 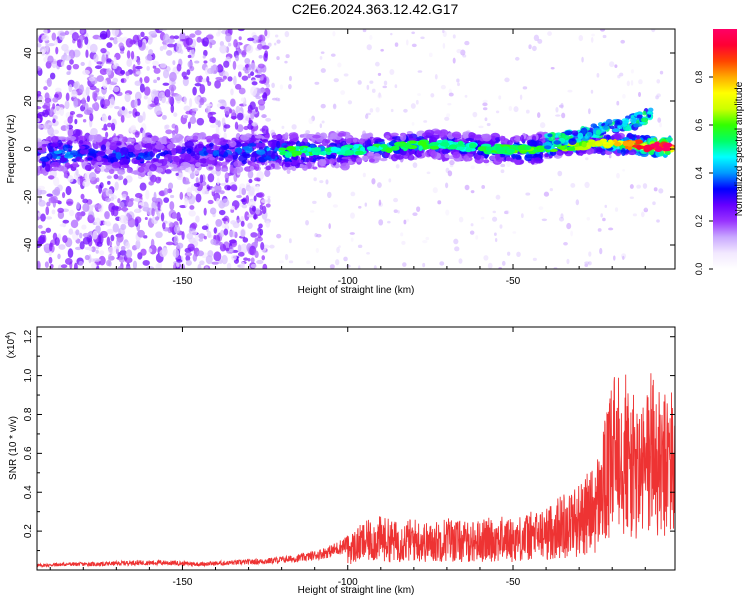 I want to click on colorbar-tick-label: 0.2, so click(x=699, y=221).